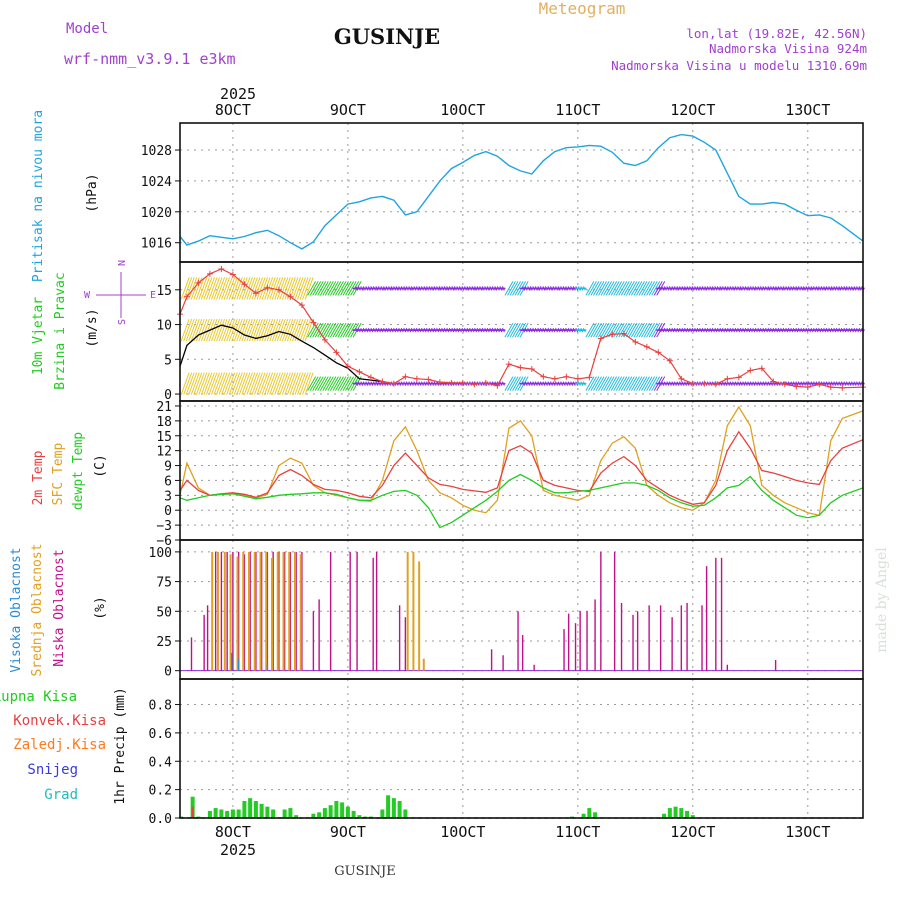 Image resolution: width=900 pixels, height=900 pixels. I want to click on y-tick-label: 6, so click(168, 481).